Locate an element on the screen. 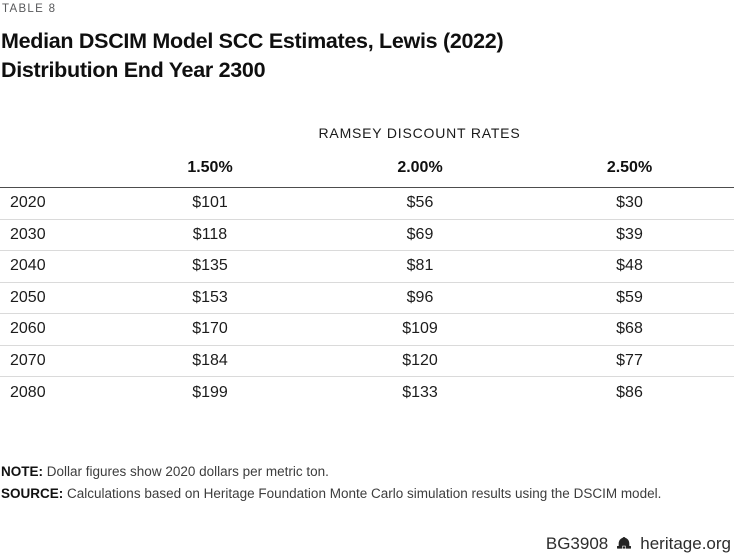 This screenshot has height=558, width=734. source-label: SOURCE: is located at coordinates (32, 493).